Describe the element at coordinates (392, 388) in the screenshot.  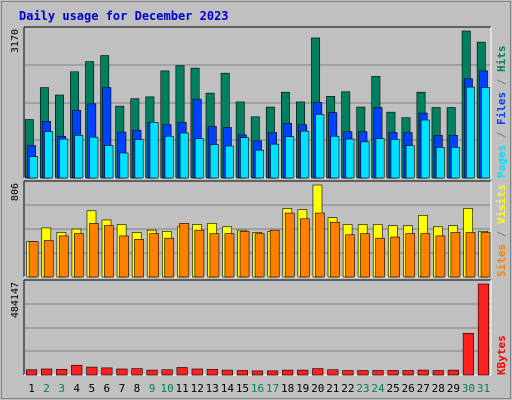
I see `x-tick-label-25: 25` at that location.